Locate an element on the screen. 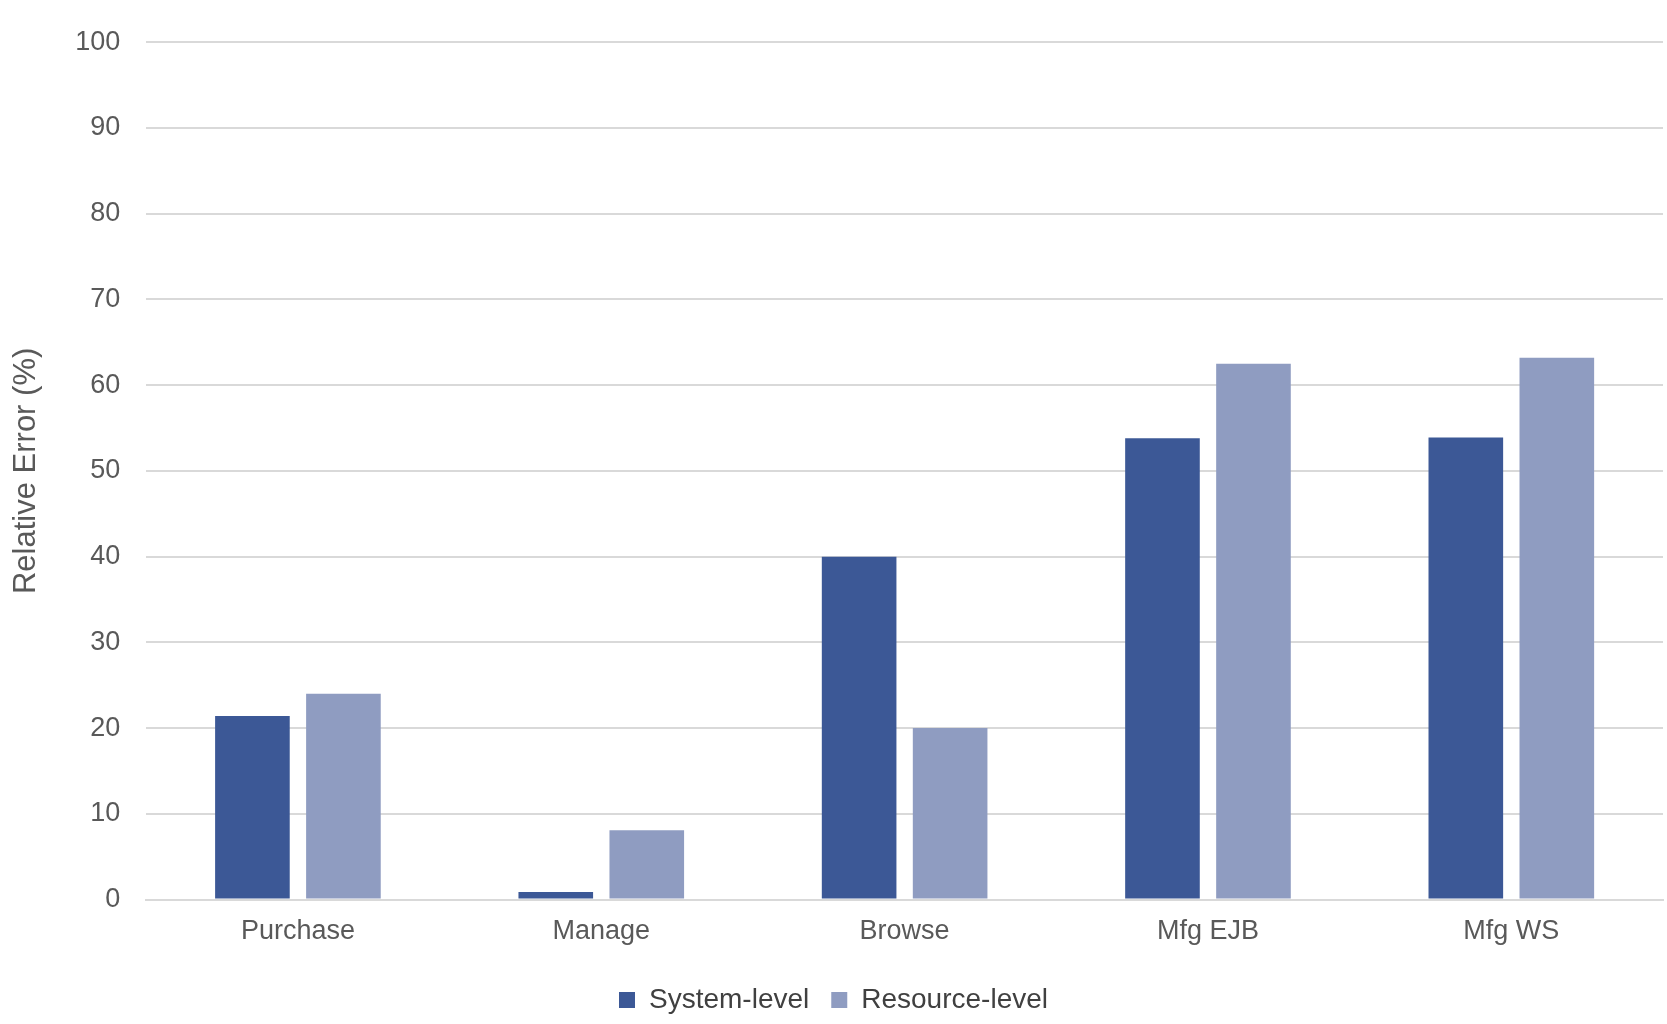 The height and width of the screenshot is (1024, 1667). y-tick-label: 70 is located at coordinates (105, 297).